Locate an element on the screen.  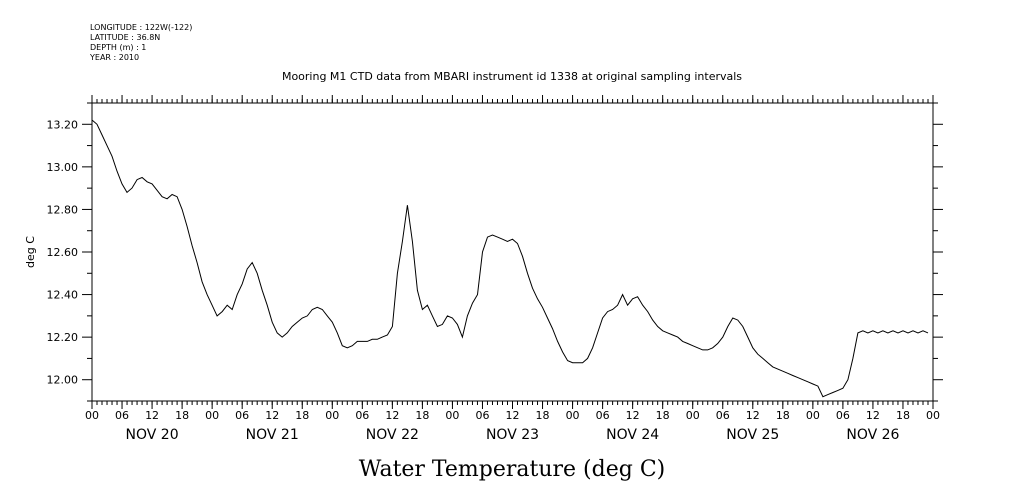
day-label: NOV 20 is located at coordinates (152, 435).